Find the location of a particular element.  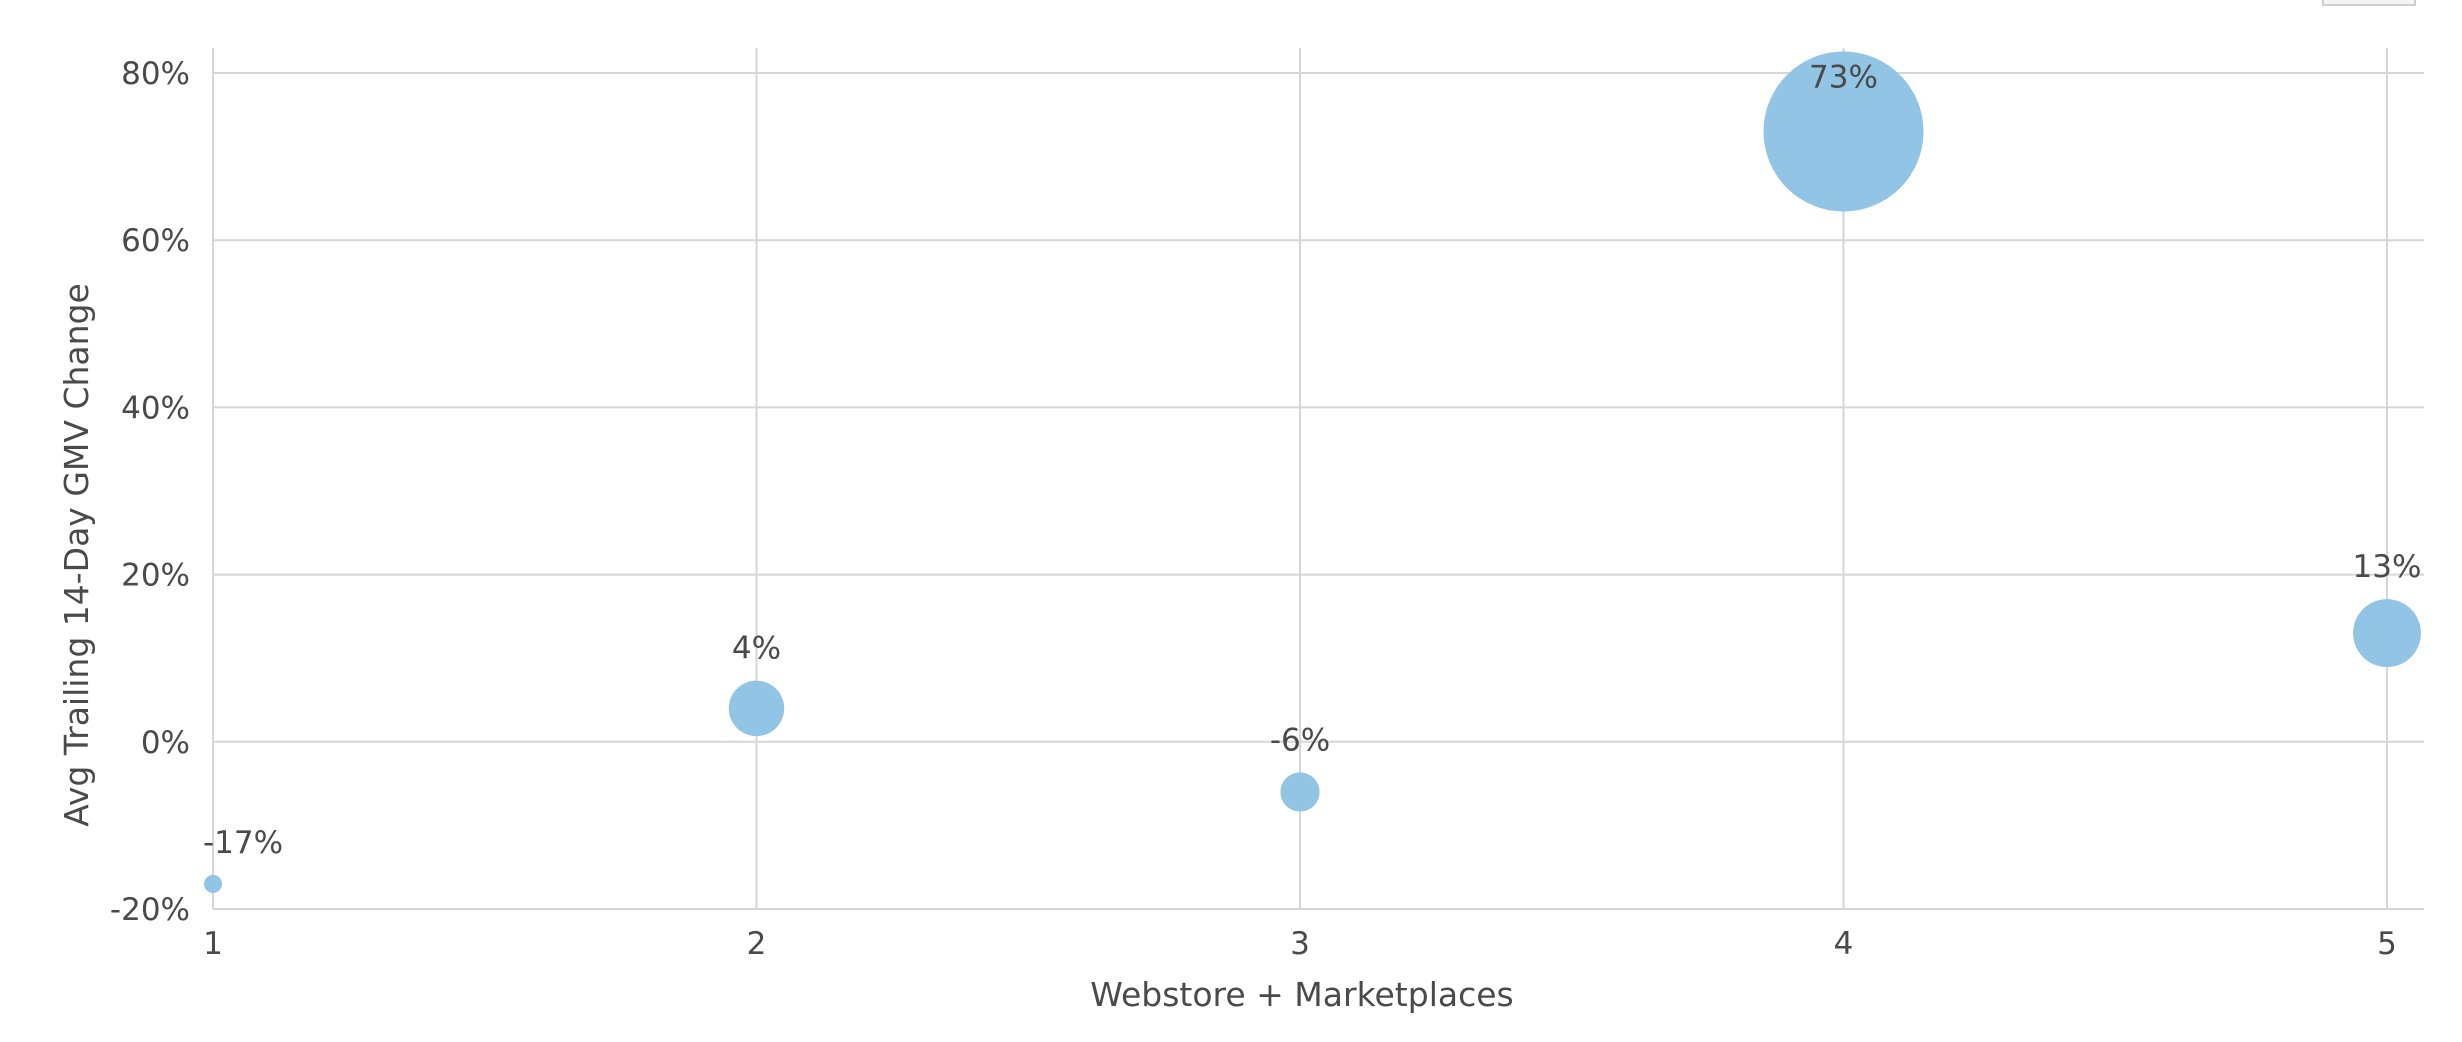

y-axis-ticks: -20% 0% 20% 40% 60% 80% is located at coordinates (150, 492).